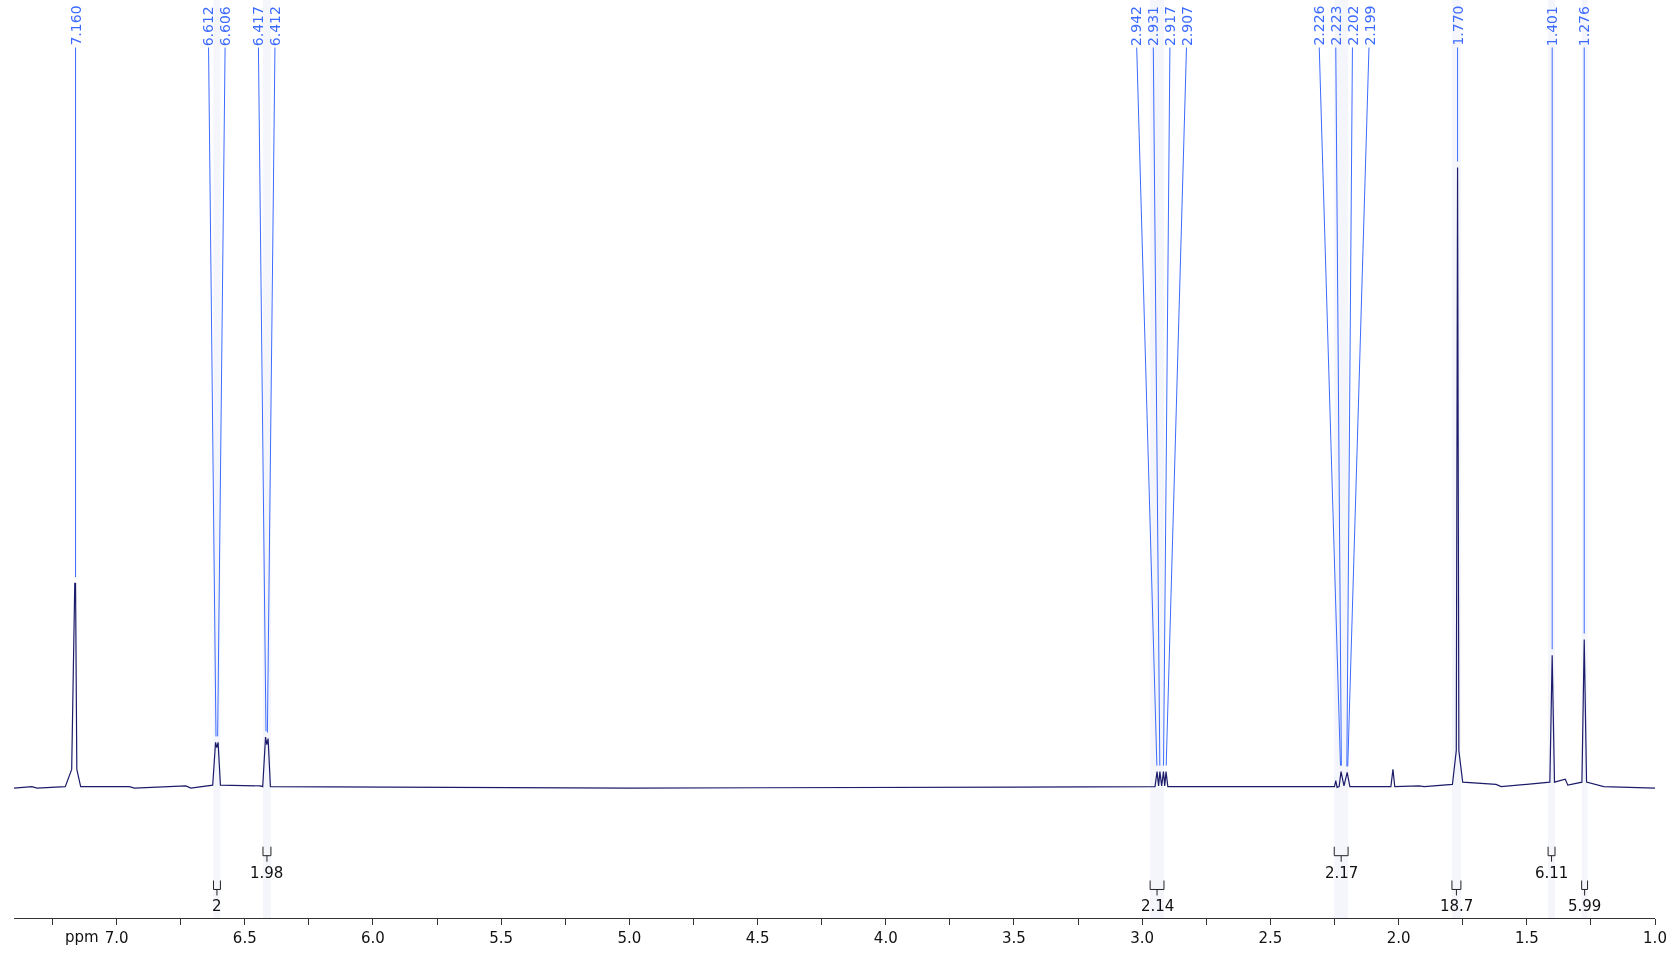 This screenshot has width=1671, height=954. What do you see at coordinates (244, 938) in the screenshot?
I see `x-tick-label: 6.5` at bounding box center [244, 938].